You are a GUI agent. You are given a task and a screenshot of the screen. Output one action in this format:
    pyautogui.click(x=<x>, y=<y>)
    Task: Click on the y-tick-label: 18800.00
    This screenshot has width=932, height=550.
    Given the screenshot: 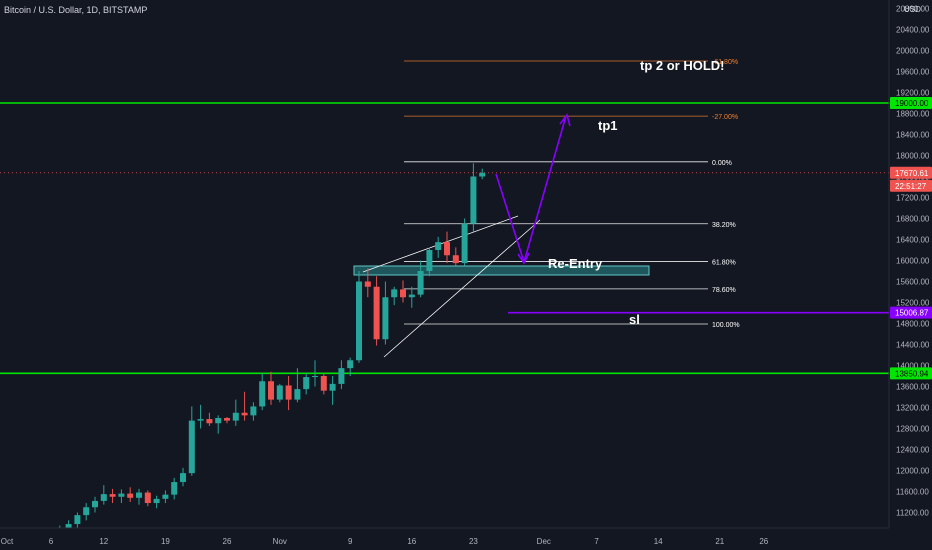 What is the action you would take?
    pyautogui.click(x=913, y=114)
    